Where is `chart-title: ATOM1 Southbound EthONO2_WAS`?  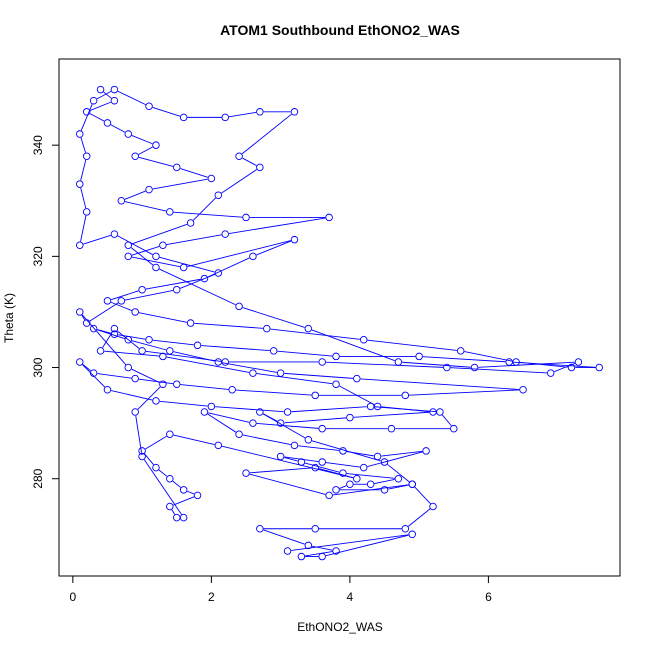 chart-title: ATOM1 Southbound EthONO2_WAS is located at coordinates (340, 30).